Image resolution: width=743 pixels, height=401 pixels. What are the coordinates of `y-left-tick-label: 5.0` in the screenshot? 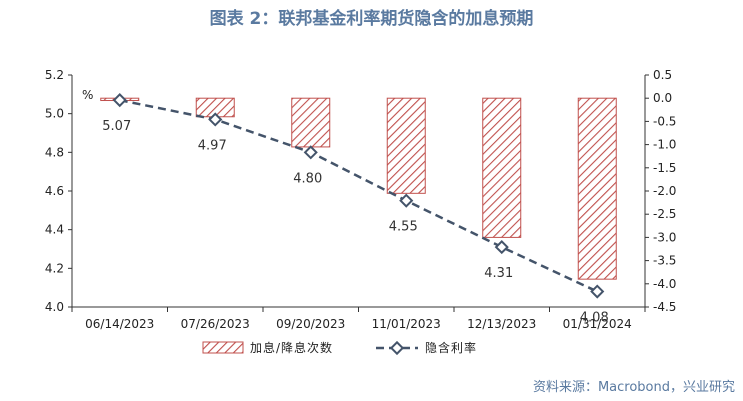 It's located at (54, 114).